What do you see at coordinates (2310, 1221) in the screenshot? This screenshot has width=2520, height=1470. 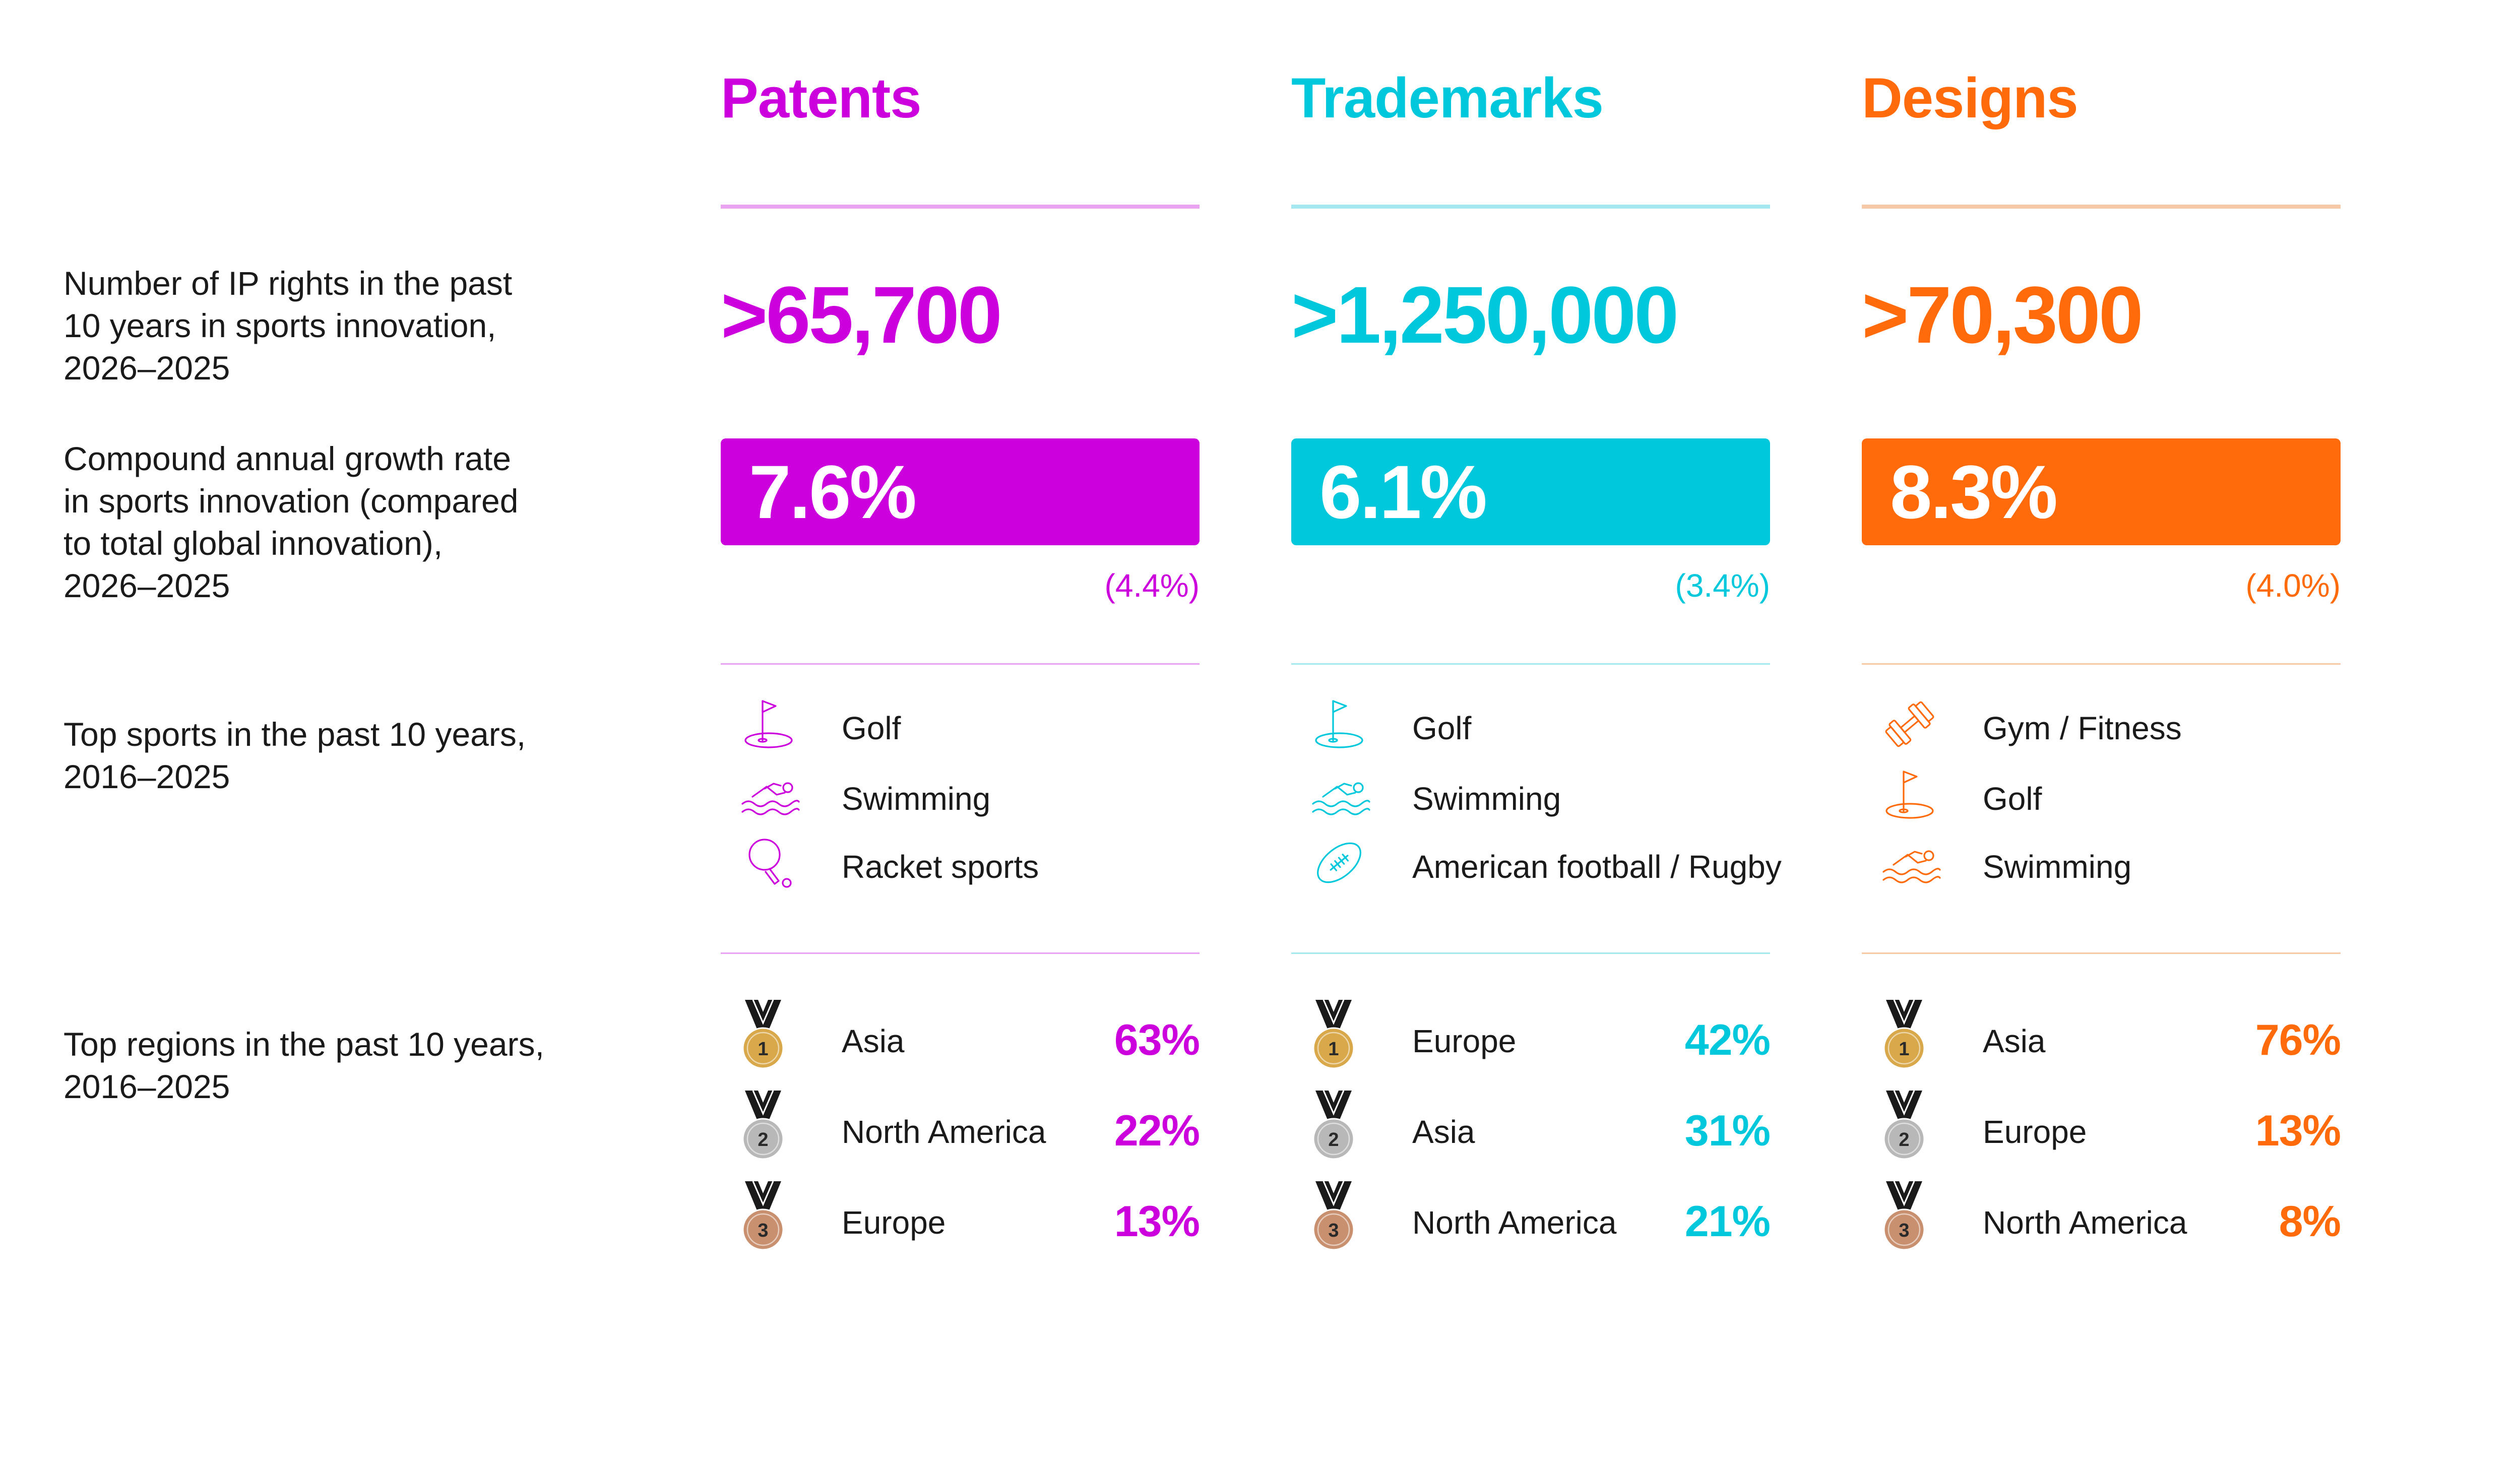 I see `region-share: 8%` at bounding box center [2310, 1221].